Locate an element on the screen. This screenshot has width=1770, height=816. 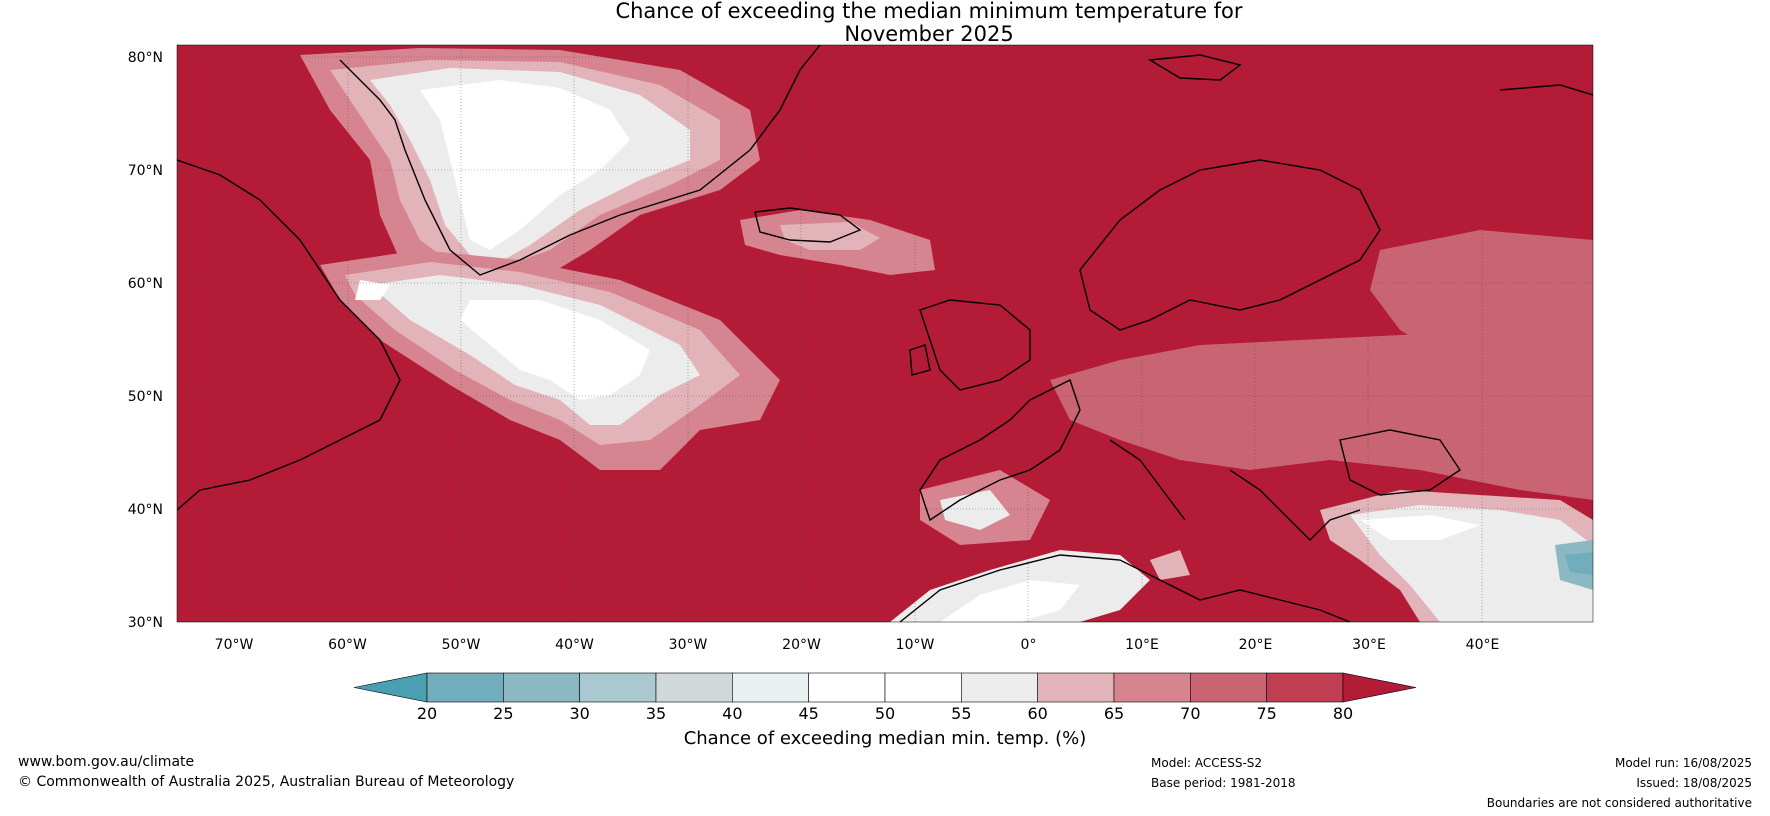
latitude-label: 30°N is located at coordinates (145, 623).